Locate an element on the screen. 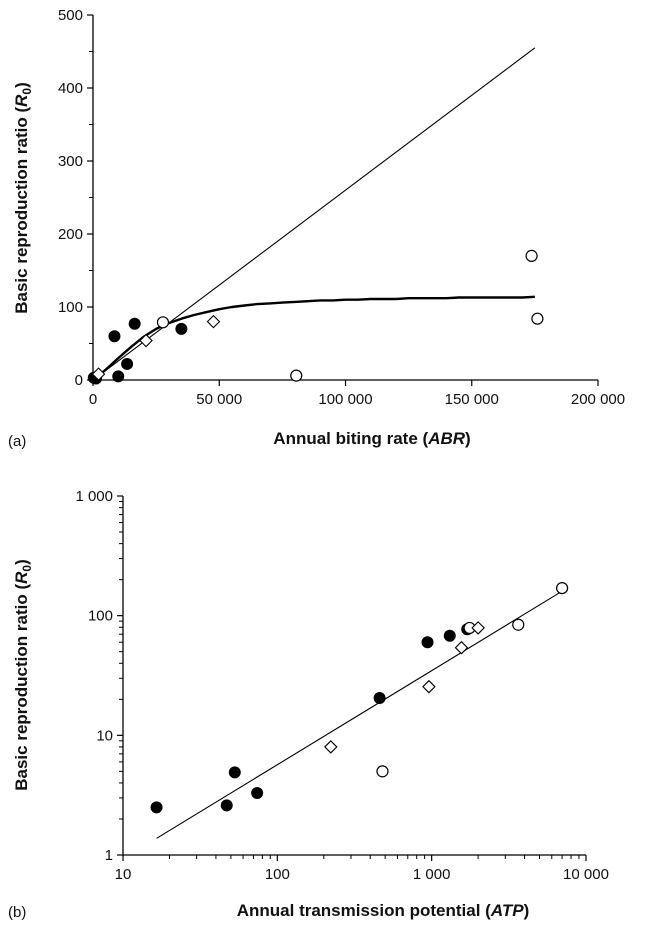  panel-a-y-axis-title: Basic reproduction ratio (R0) is located at coordinates (23, 198).